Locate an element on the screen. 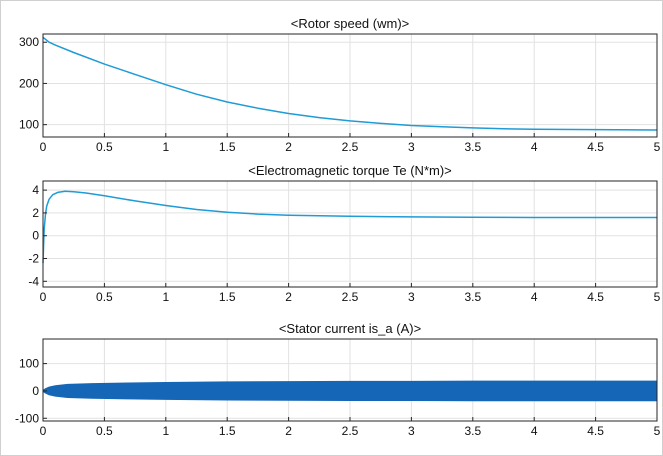  stator-current-x-tick-label: 1 is located at coordinates (165, 431).